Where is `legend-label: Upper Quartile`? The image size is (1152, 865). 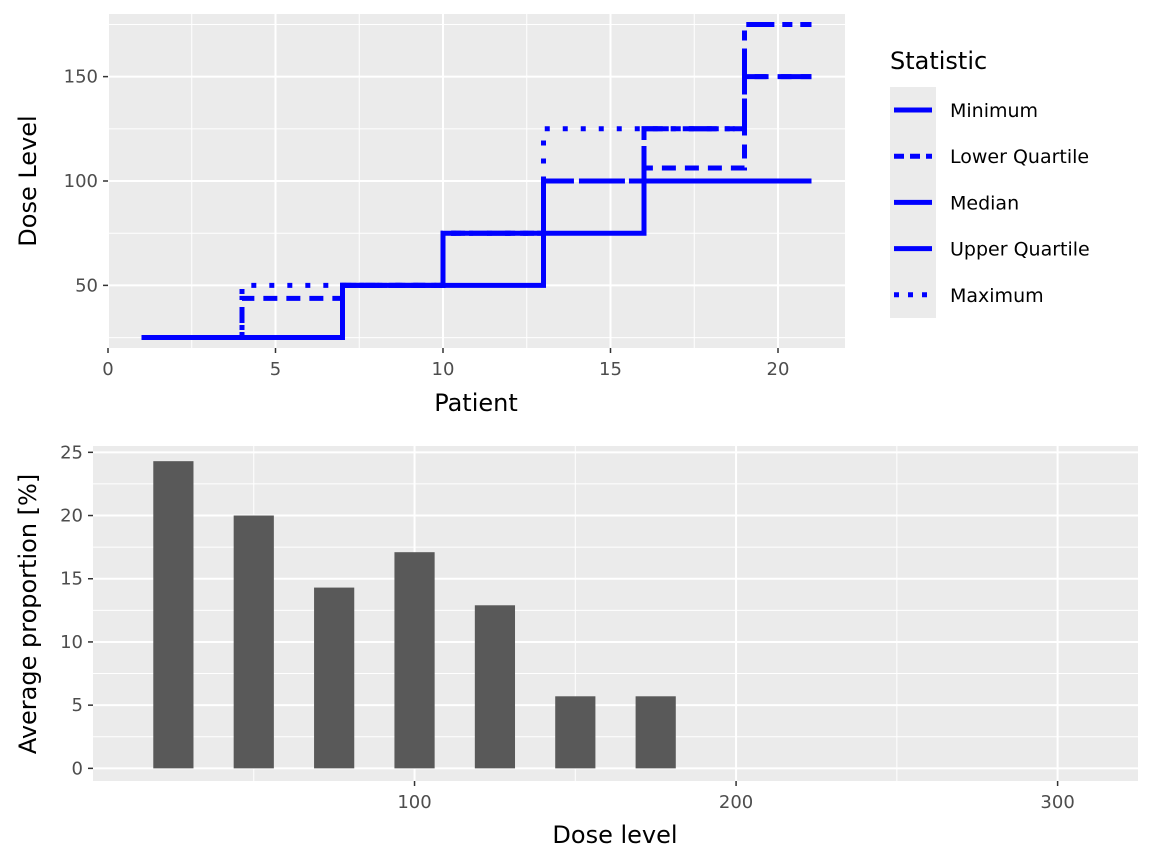
legend-label: Upper Quartile is located at coordinates (1020, 250).